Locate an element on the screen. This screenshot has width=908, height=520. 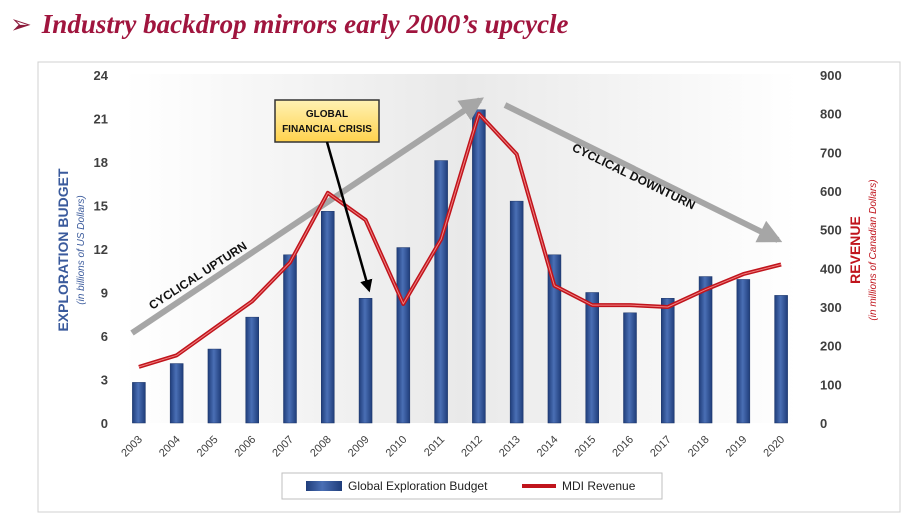
left-tick-label: 15 is located at coordinates (101, 206).